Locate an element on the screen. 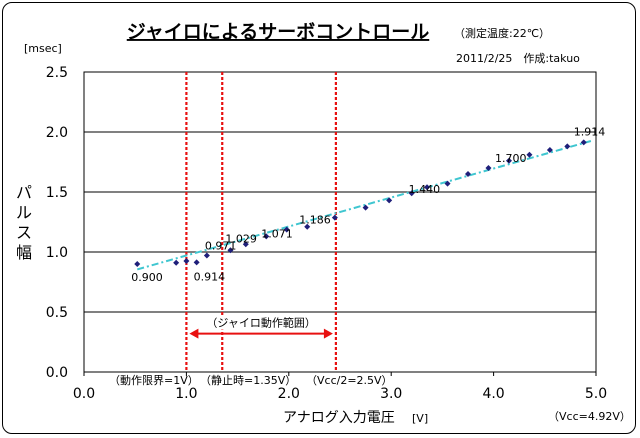 The image size is (640, 438). chart-title: ジャイロによるサーボコントロール is located at coordinates (278, 32).